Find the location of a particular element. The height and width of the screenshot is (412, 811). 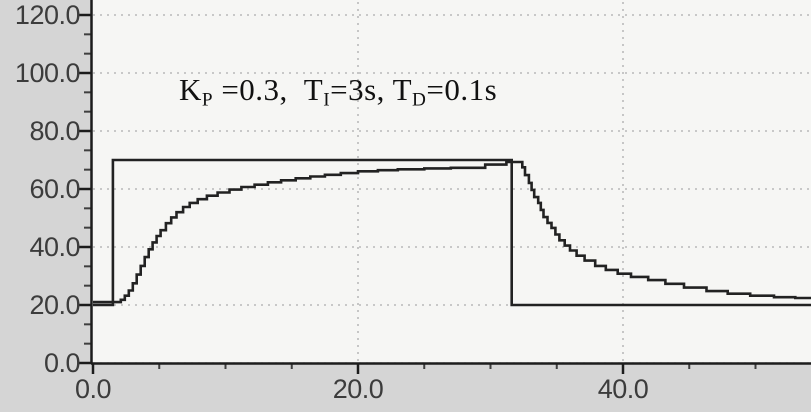

chart-annotation: KP =0.3, TI=3s, TD=0.1s is located at coordinates (321, 91).